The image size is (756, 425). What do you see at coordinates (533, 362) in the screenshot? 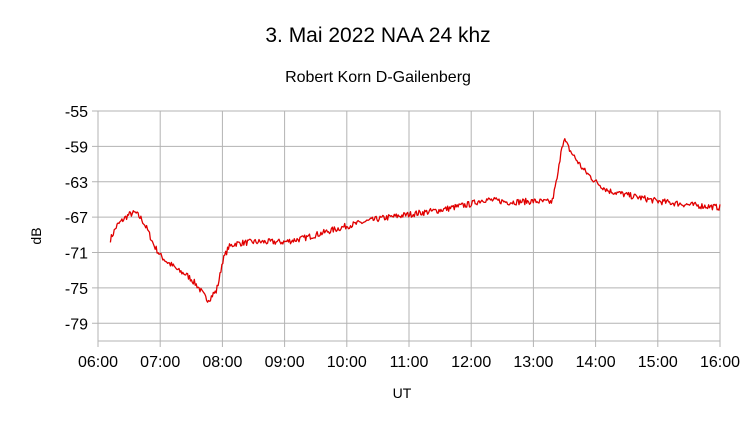
I see `x-tick-label: 13:00` at bounding box center [533, 362].